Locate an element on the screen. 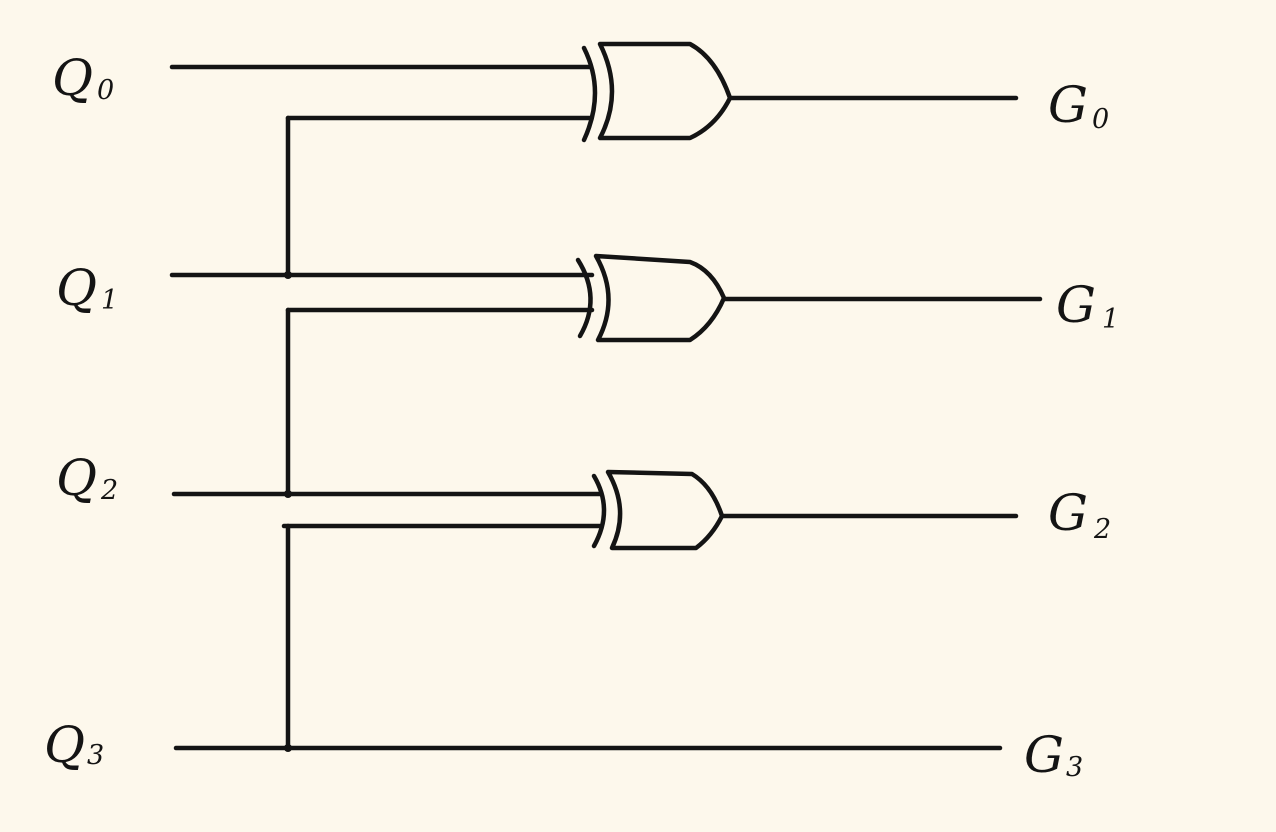 Image resolution: width=1276 pixels, height=832 pixels. junction-dot-q1 is located at coordinates (288, 275).